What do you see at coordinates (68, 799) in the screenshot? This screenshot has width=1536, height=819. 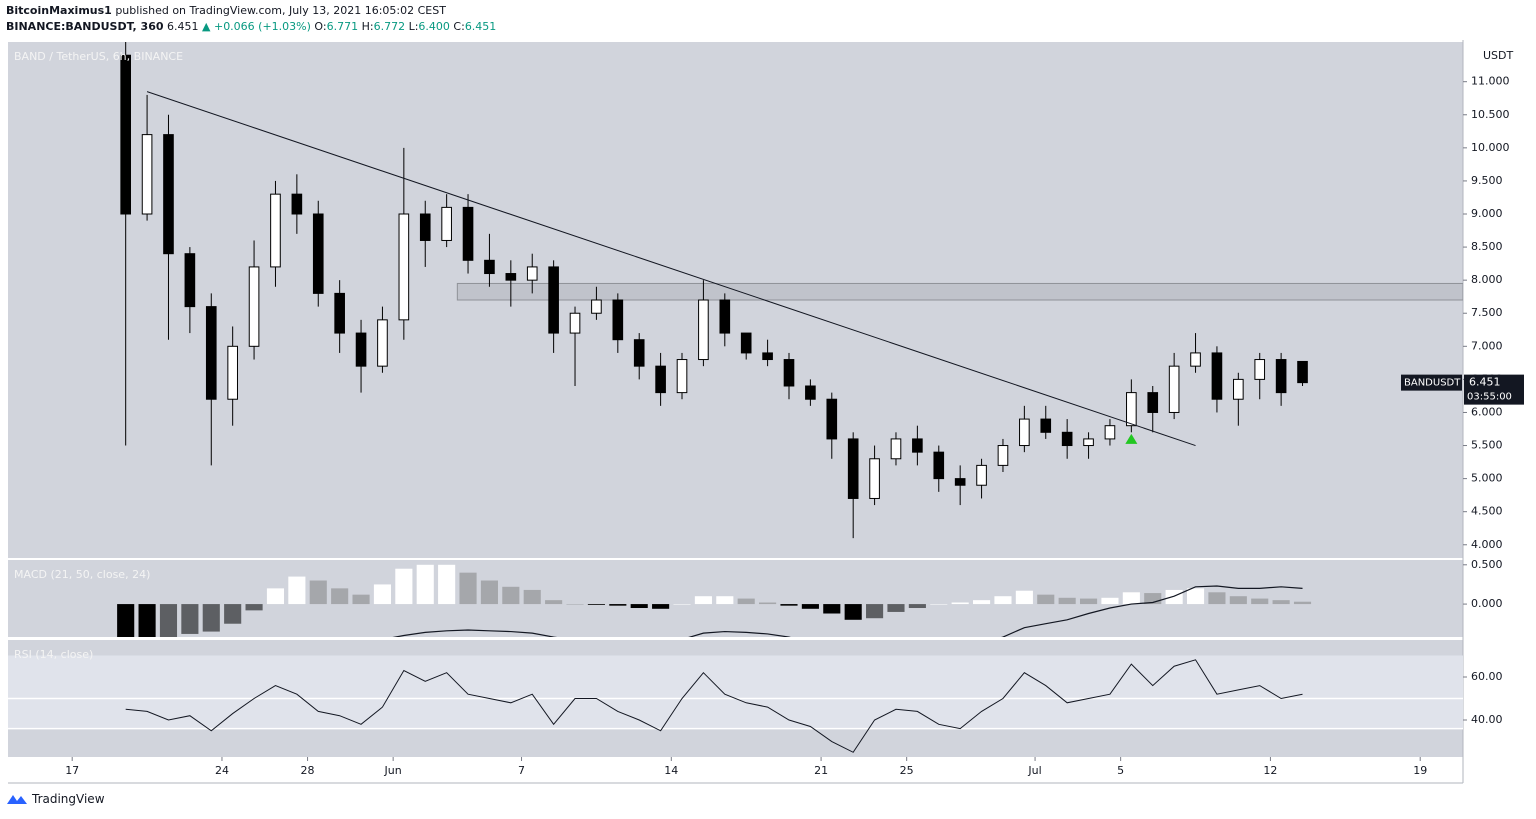 I see `brand: TradingView` at bounding box center [68, 799].